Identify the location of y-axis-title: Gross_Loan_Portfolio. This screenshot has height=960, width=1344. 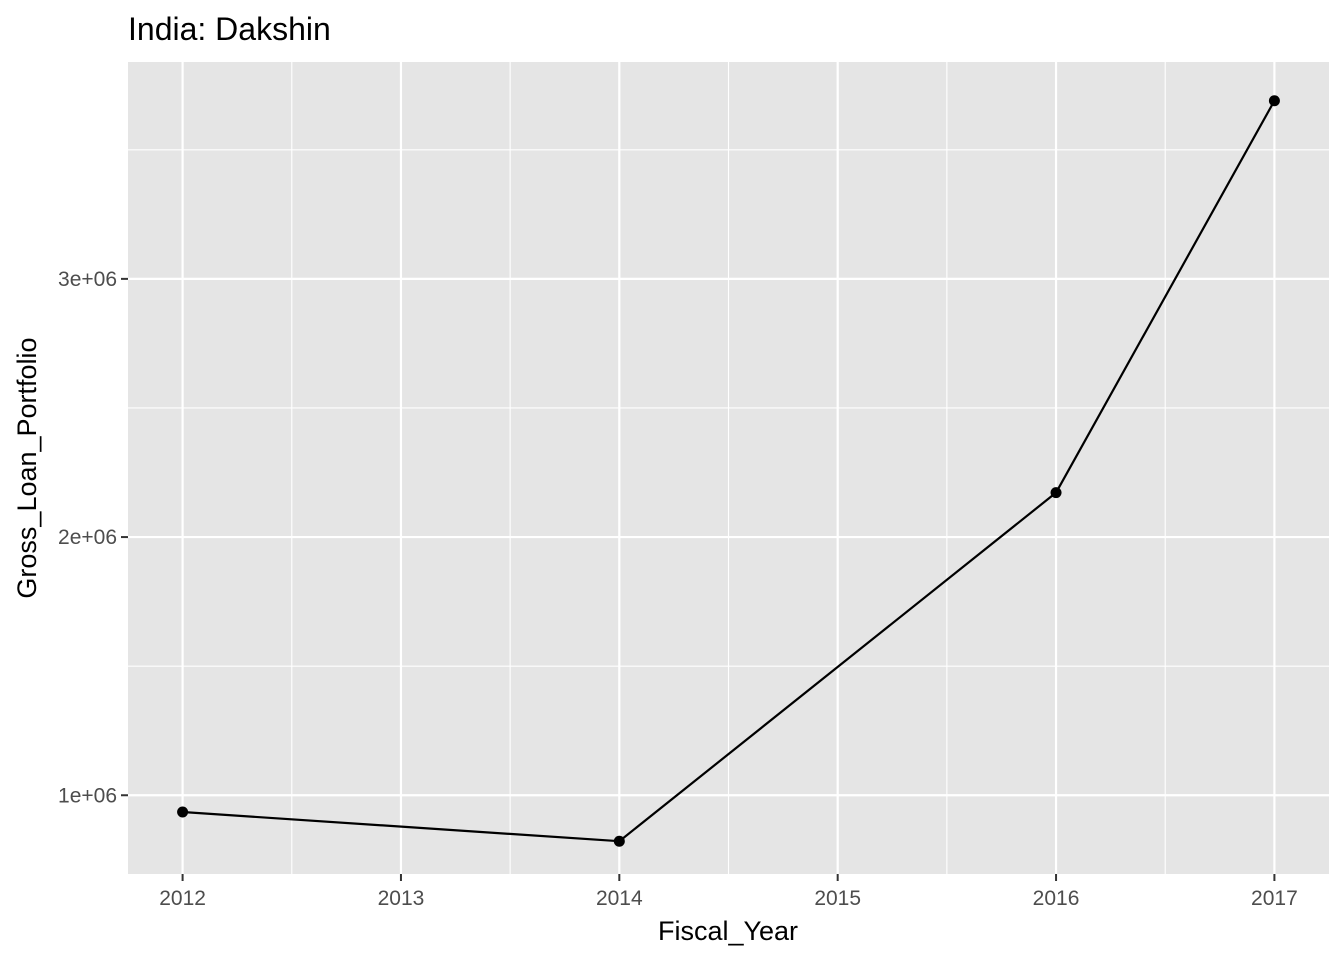
(27, 467).